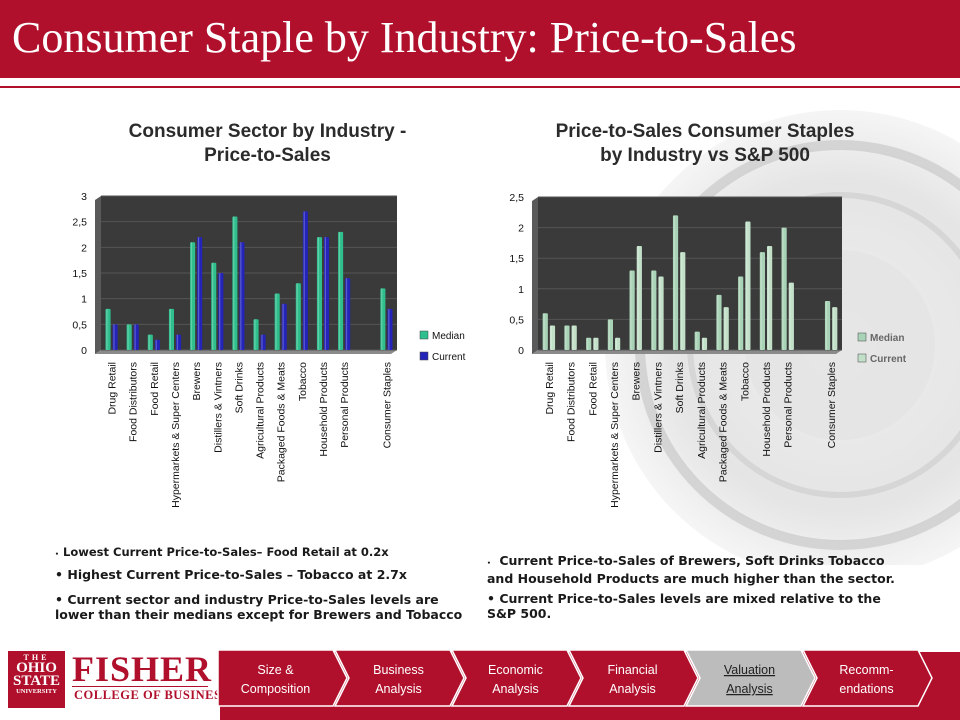  Describe the element at coordinates (324, 409) in the screenshot. I see `chart1-category-label: Household Products` at that location.